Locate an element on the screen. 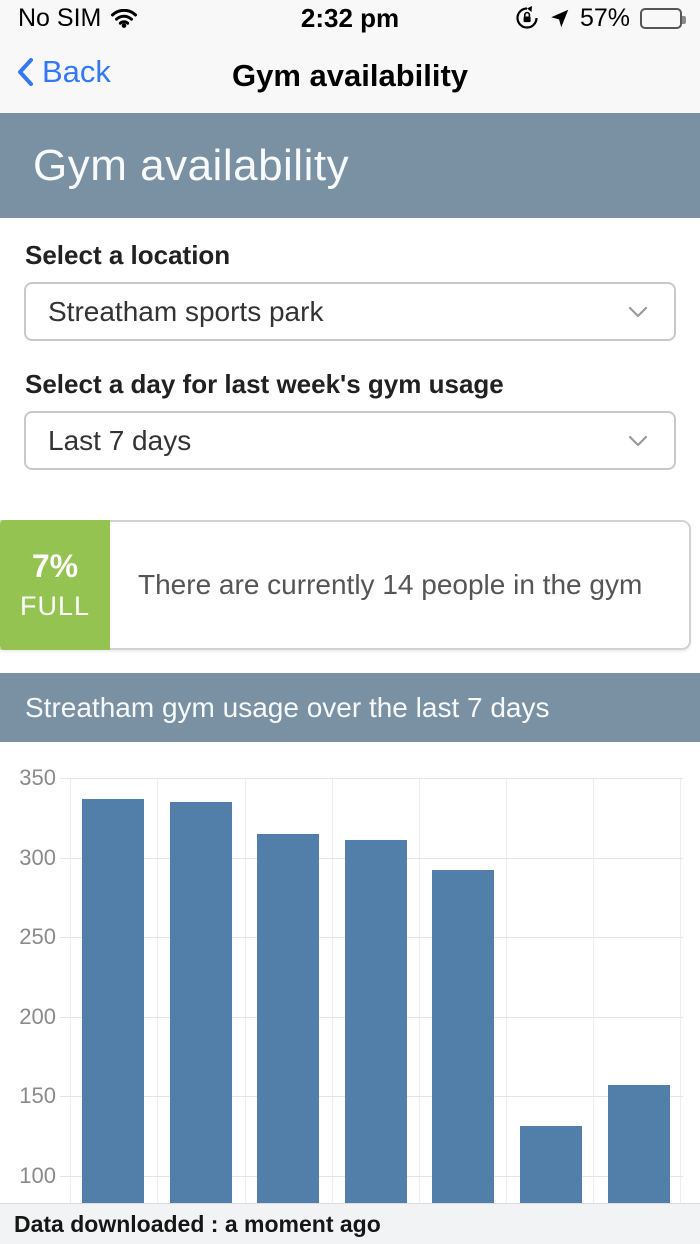 The image size is (700, 1244). status-right: 57% is located at coordinates (600, 18).